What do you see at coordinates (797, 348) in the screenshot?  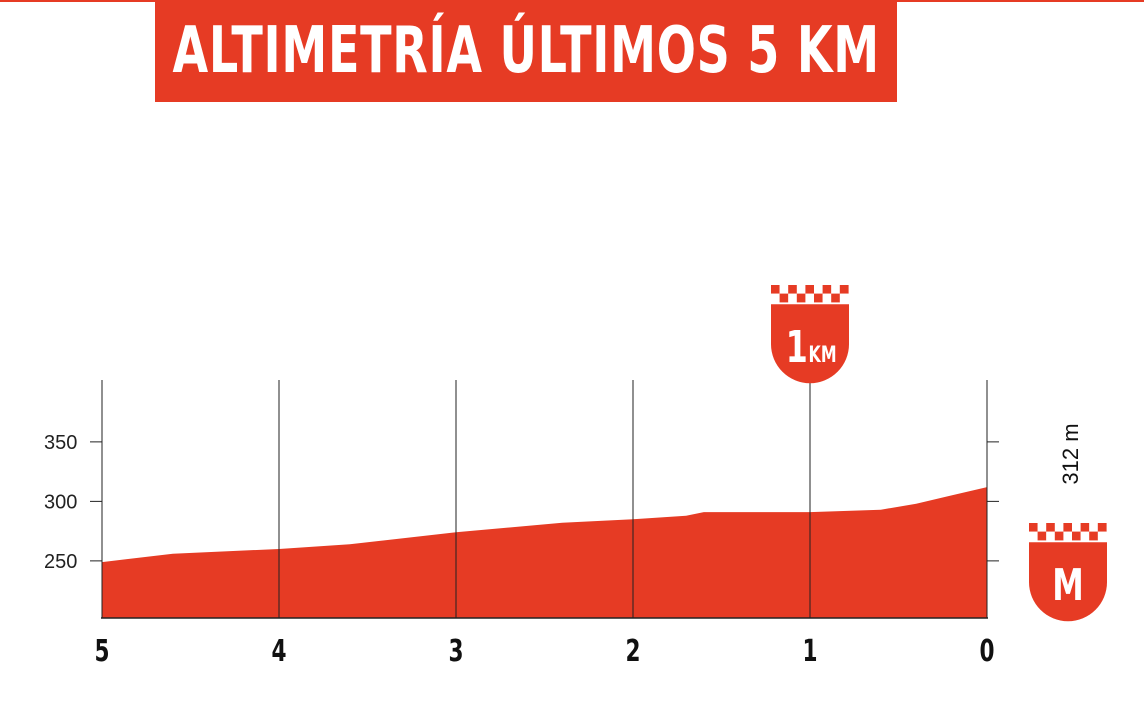 I see `flamme-rouge-number: 1` at bounding box center [797, 348].